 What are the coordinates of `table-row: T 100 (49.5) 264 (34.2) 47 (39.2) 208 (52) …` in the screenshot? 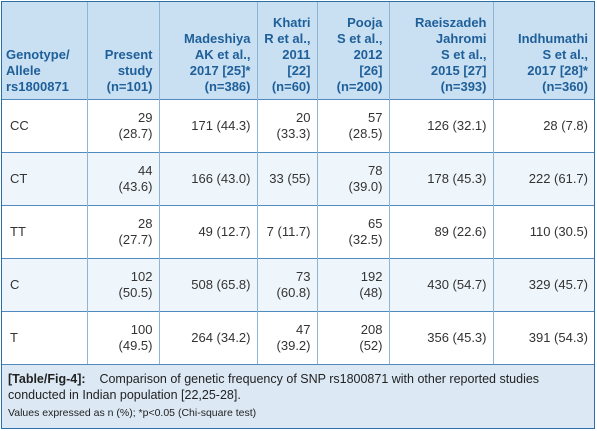 It's located at (298, 337).